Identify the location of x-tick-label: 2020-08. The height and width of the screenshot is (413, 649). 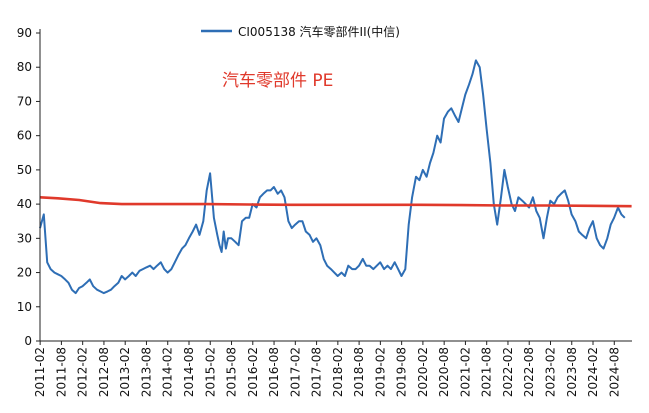
(444, 372).